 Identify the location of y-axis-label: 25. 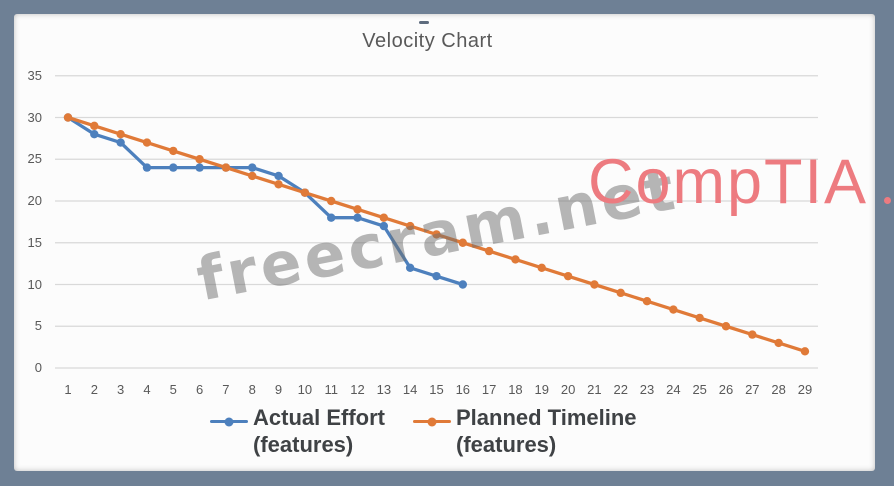
(34, 159).